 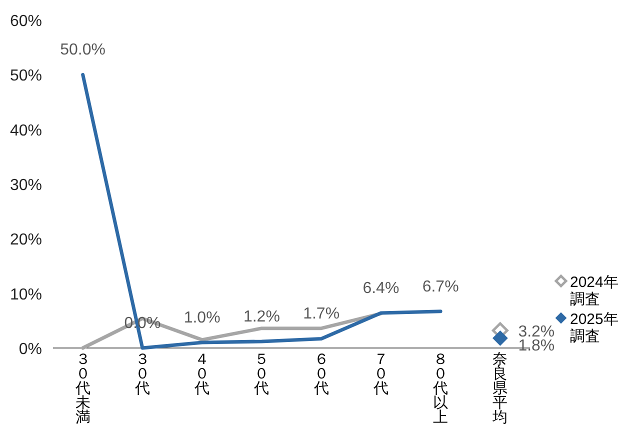 I want to click on x-tick-label: ５０代, so click(x=261, y=374).